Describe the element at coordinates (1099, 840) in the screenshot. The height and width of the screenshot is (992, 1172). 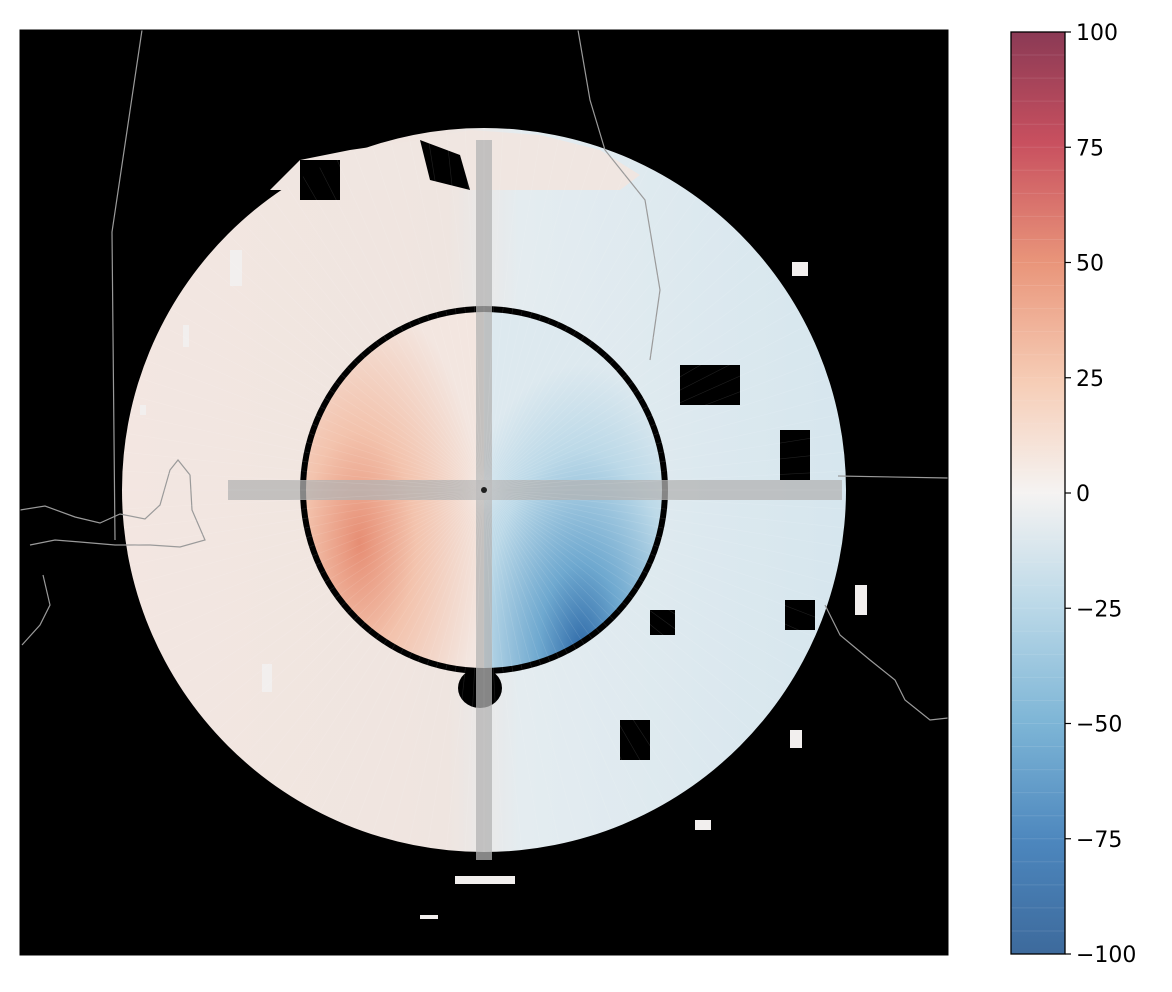
I see `colorbar-tick-label: −75` at that location.